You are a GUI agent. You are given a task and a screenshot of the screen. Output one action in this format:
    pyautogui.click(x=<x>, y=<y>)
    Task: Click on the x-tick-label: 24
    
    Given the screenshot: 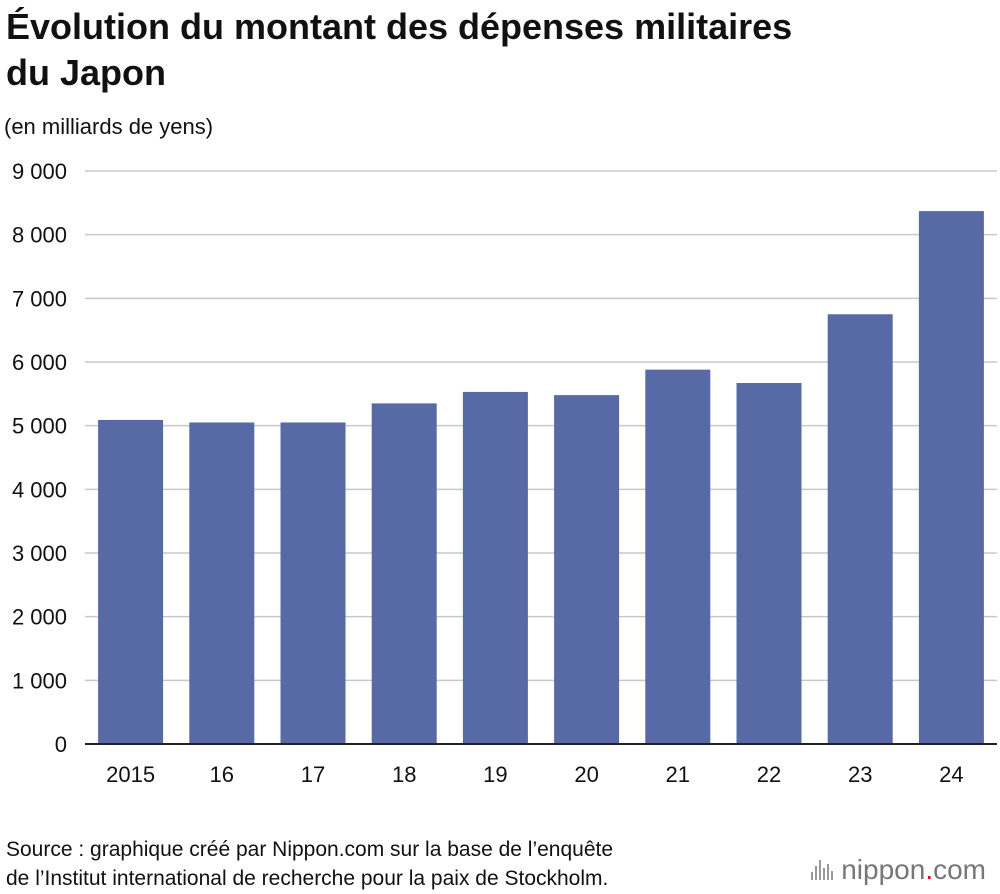 What is the action you would take?
    pyautogui.click(x=951, y=774)
    